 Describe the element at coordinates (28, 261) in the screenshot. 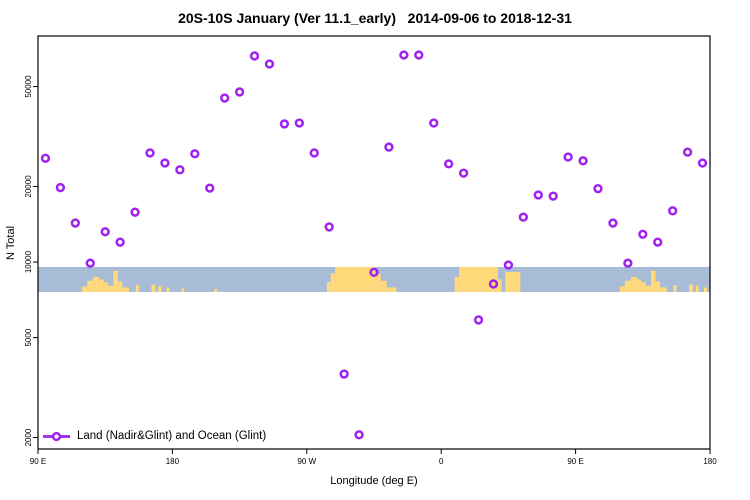

I see `y-tick-label: 10000` at that location.